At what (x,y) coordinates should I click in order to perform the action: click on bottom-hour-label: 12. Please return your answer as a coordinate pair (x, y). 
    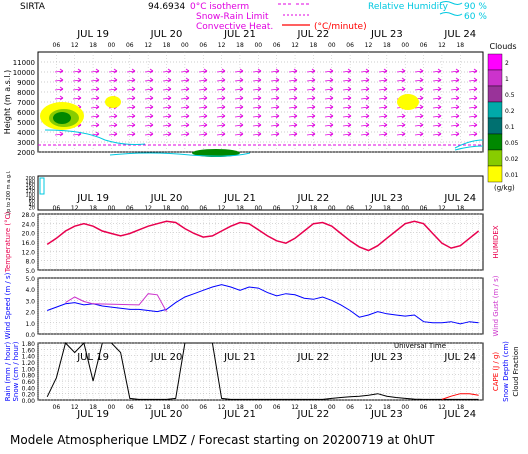
    Looking at the image, I should click on (295, 407).